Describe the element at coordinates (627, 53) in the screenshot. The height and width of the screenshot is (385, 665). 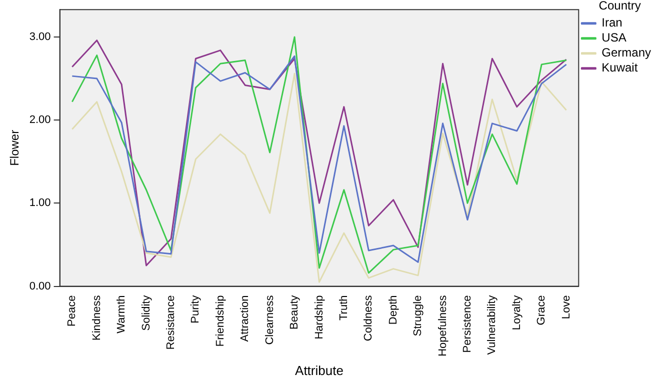
I see `legend-label: Germany` at that location.